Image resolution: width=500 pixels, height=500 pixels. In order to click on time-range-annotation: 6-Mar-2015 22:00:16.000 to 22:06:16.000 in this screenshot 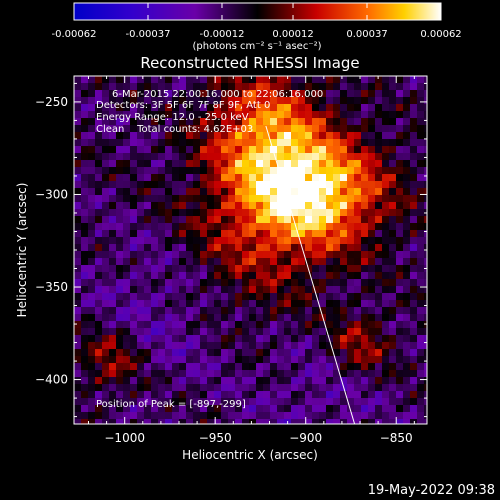, I will do `click(217, 94)`.